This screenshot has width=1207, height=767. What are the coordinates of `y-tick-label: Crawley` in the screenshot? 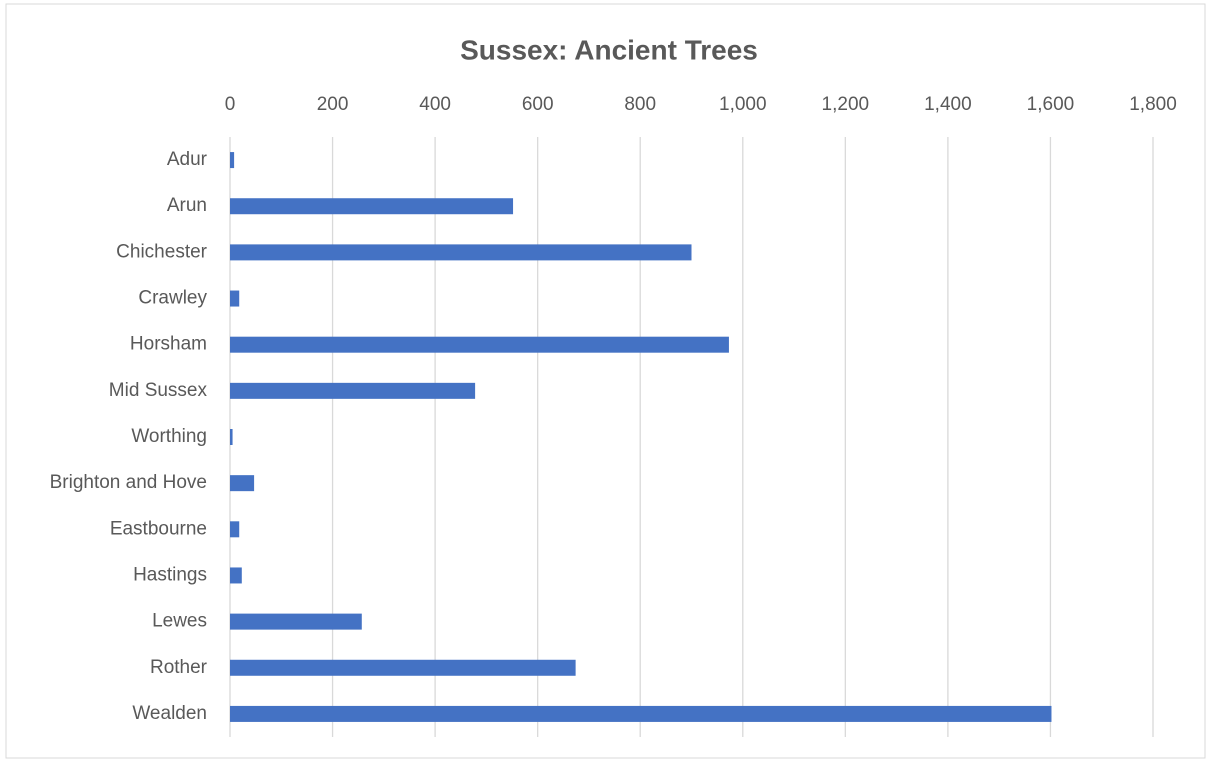 It's located at (172, 298).